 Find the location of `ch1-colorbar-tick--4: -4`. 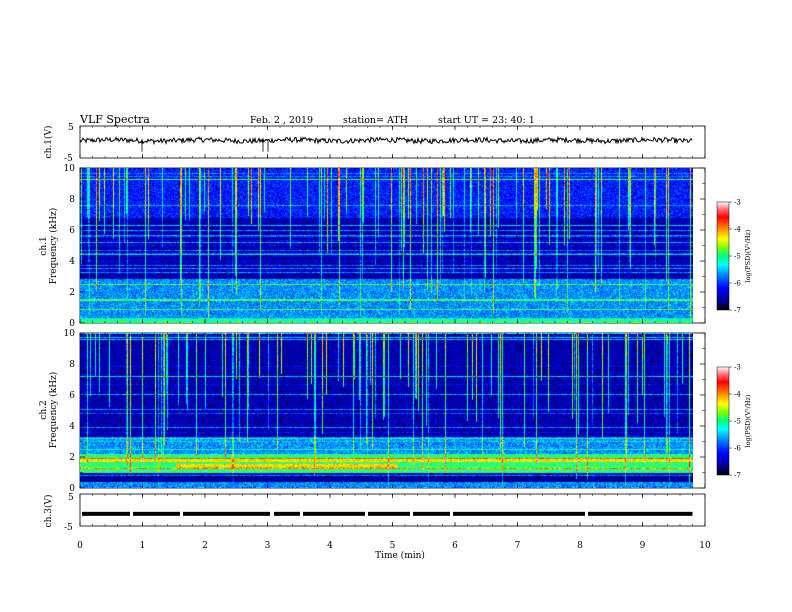

ch1-colorbar-tick--4: -4 is located at coordinates (737, 230).